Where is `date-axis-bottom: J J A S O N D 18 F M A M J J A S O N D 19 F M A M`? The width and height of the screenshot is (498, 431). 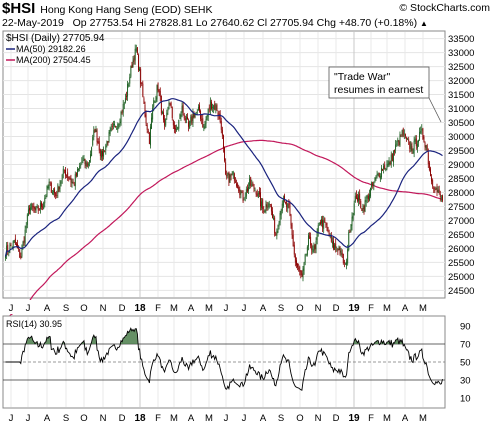 date-axis-bottom: J J A S O N D 18 F M A M J J A S O N D 19 F M A M is located at coordinates (218, 418).